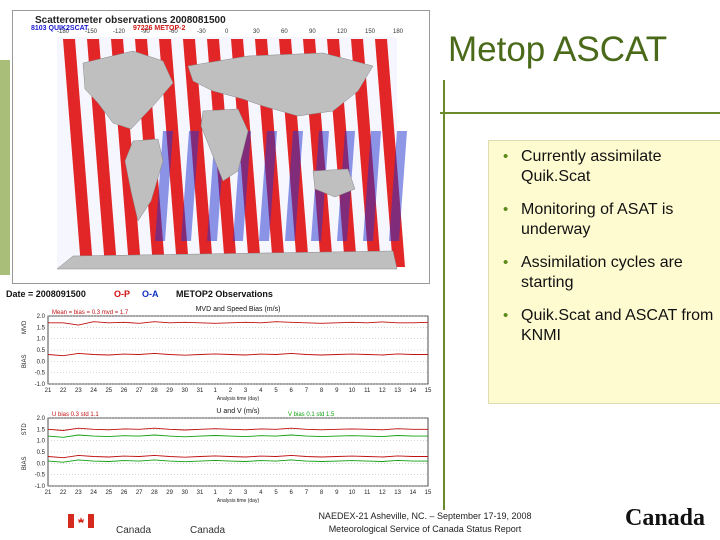 The height and width of the screenshot is (540, 720). I want to click on footer-dept-en: Environment Canada, so click(144, 525).